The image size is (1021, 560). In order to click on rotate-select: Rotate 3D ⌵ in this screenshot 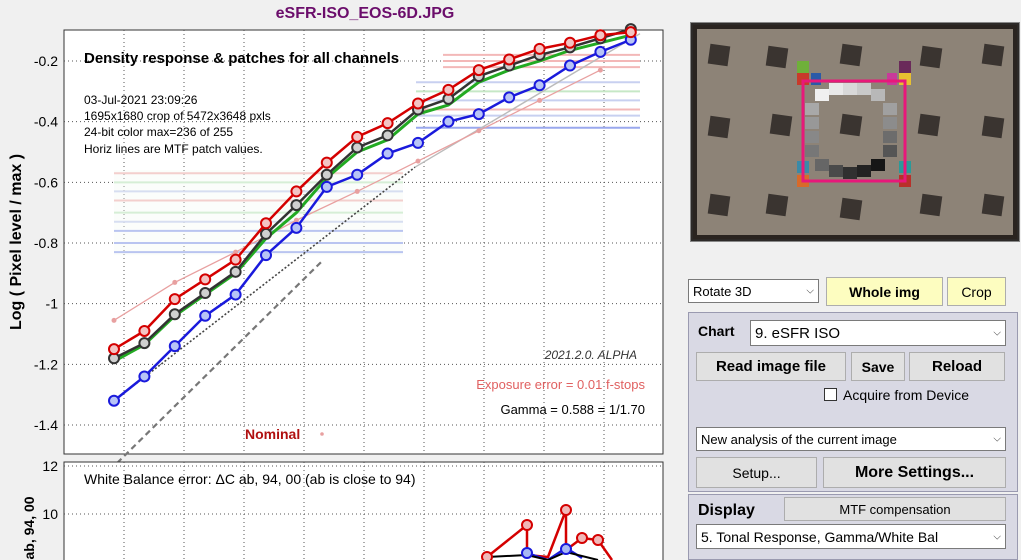, I will do `click(753, 291)`.